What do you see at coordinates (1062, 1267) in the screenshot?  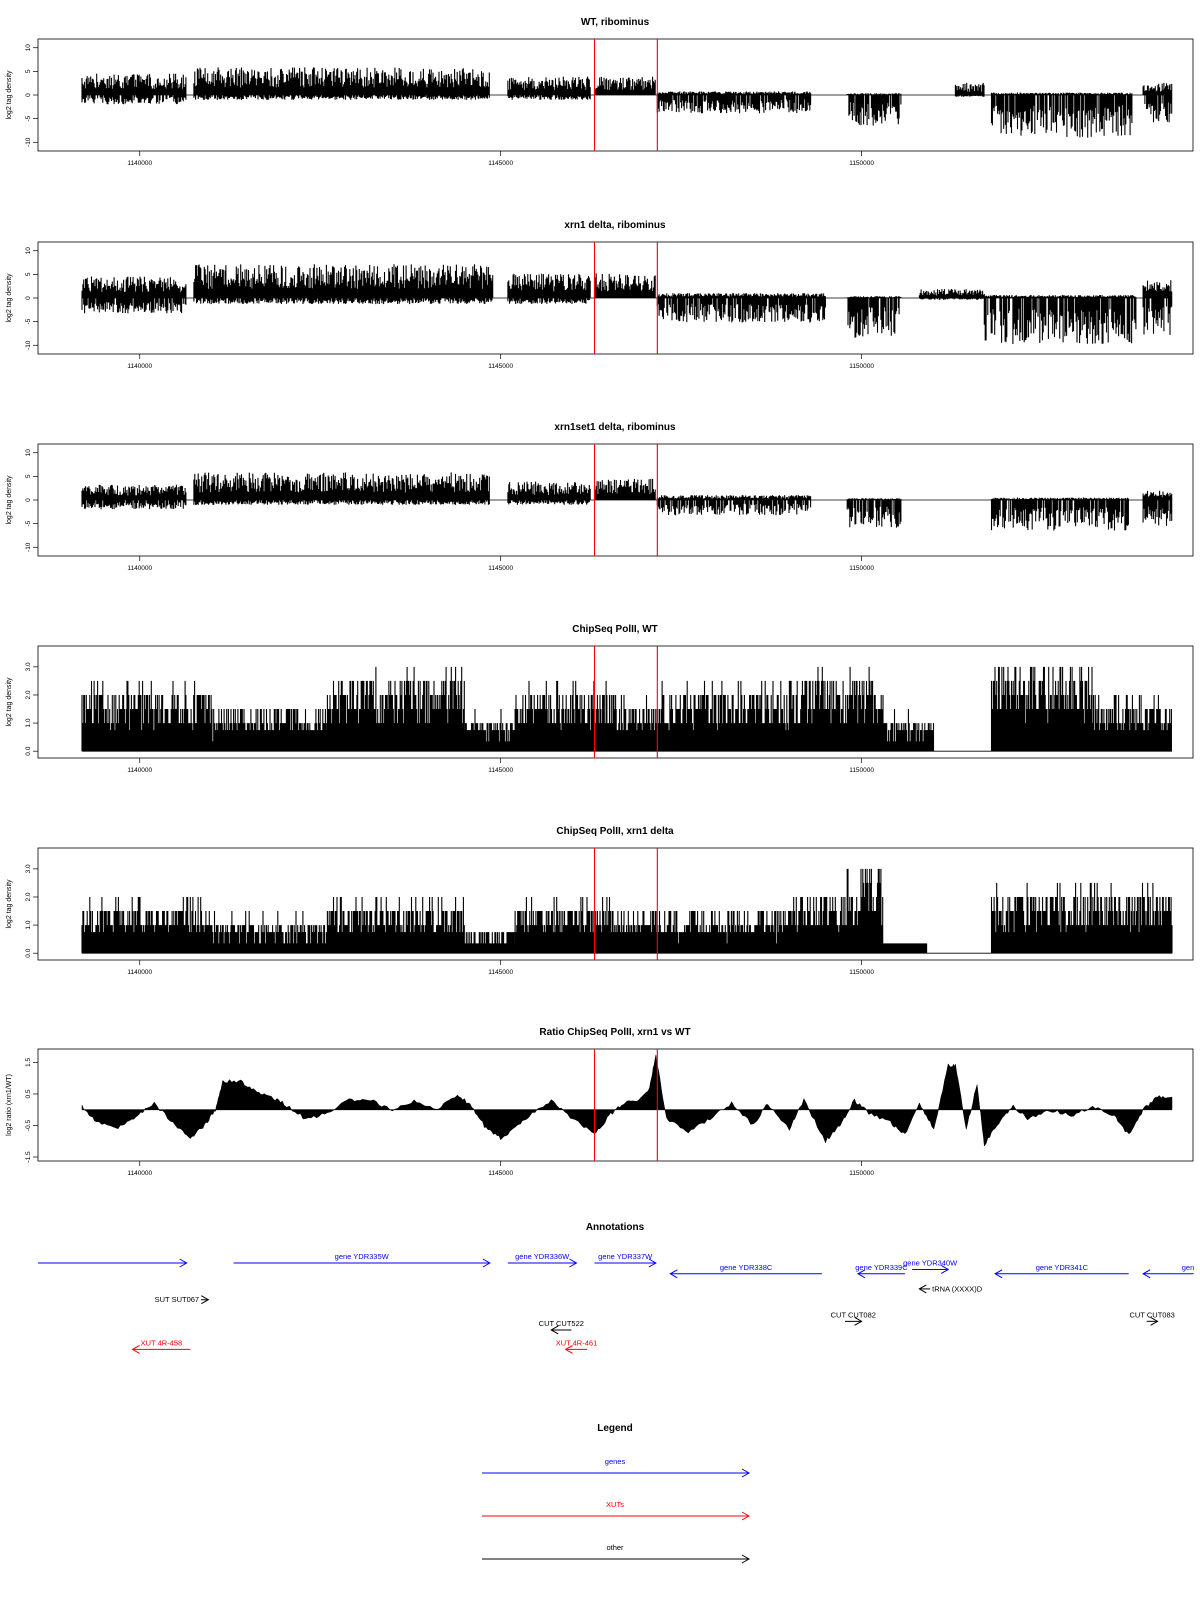 I see `feature-label: gene YDR341C` at bounding box center [1062, 1267].